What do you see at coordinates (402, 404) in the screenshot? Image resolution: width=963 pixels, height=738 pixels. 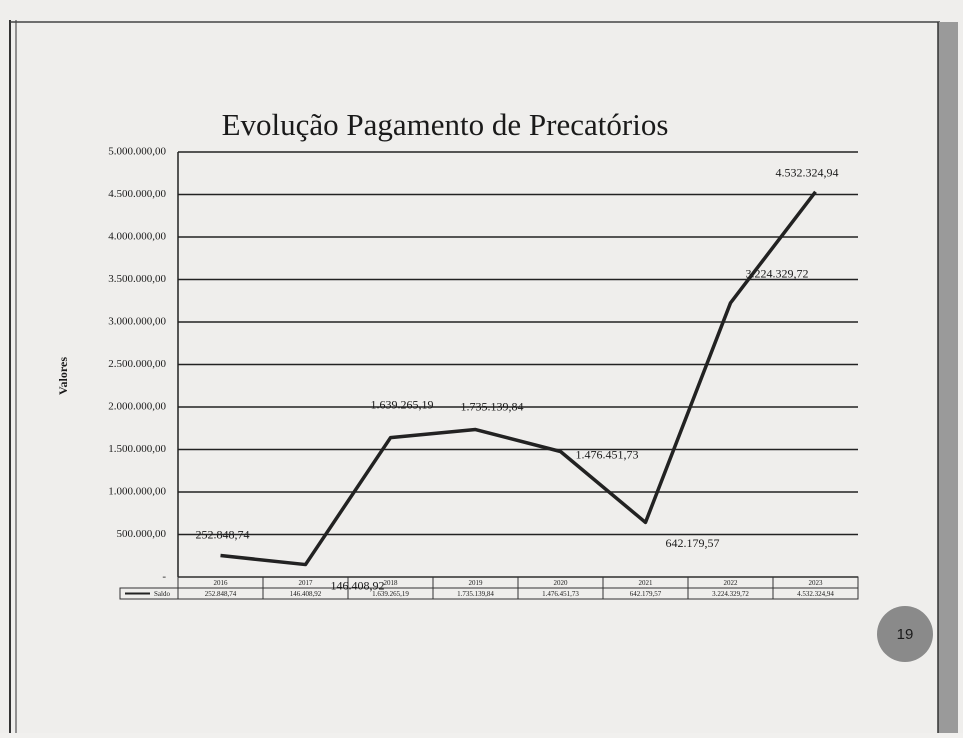 I see `data-label: 1.639.265,19` at bounding box center [402, 404].